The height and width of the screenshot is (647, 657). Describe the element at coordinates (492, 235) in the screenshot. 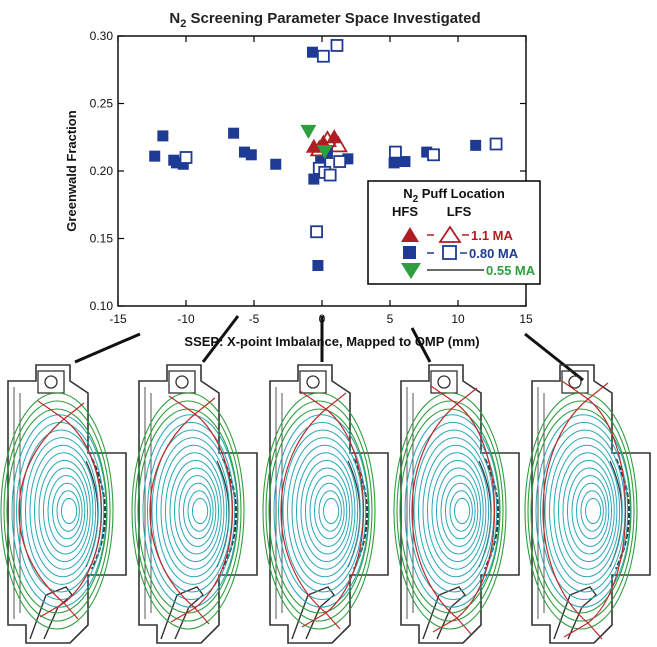

I see `legend-label-1-1ma: 1.1 MA` at that location.